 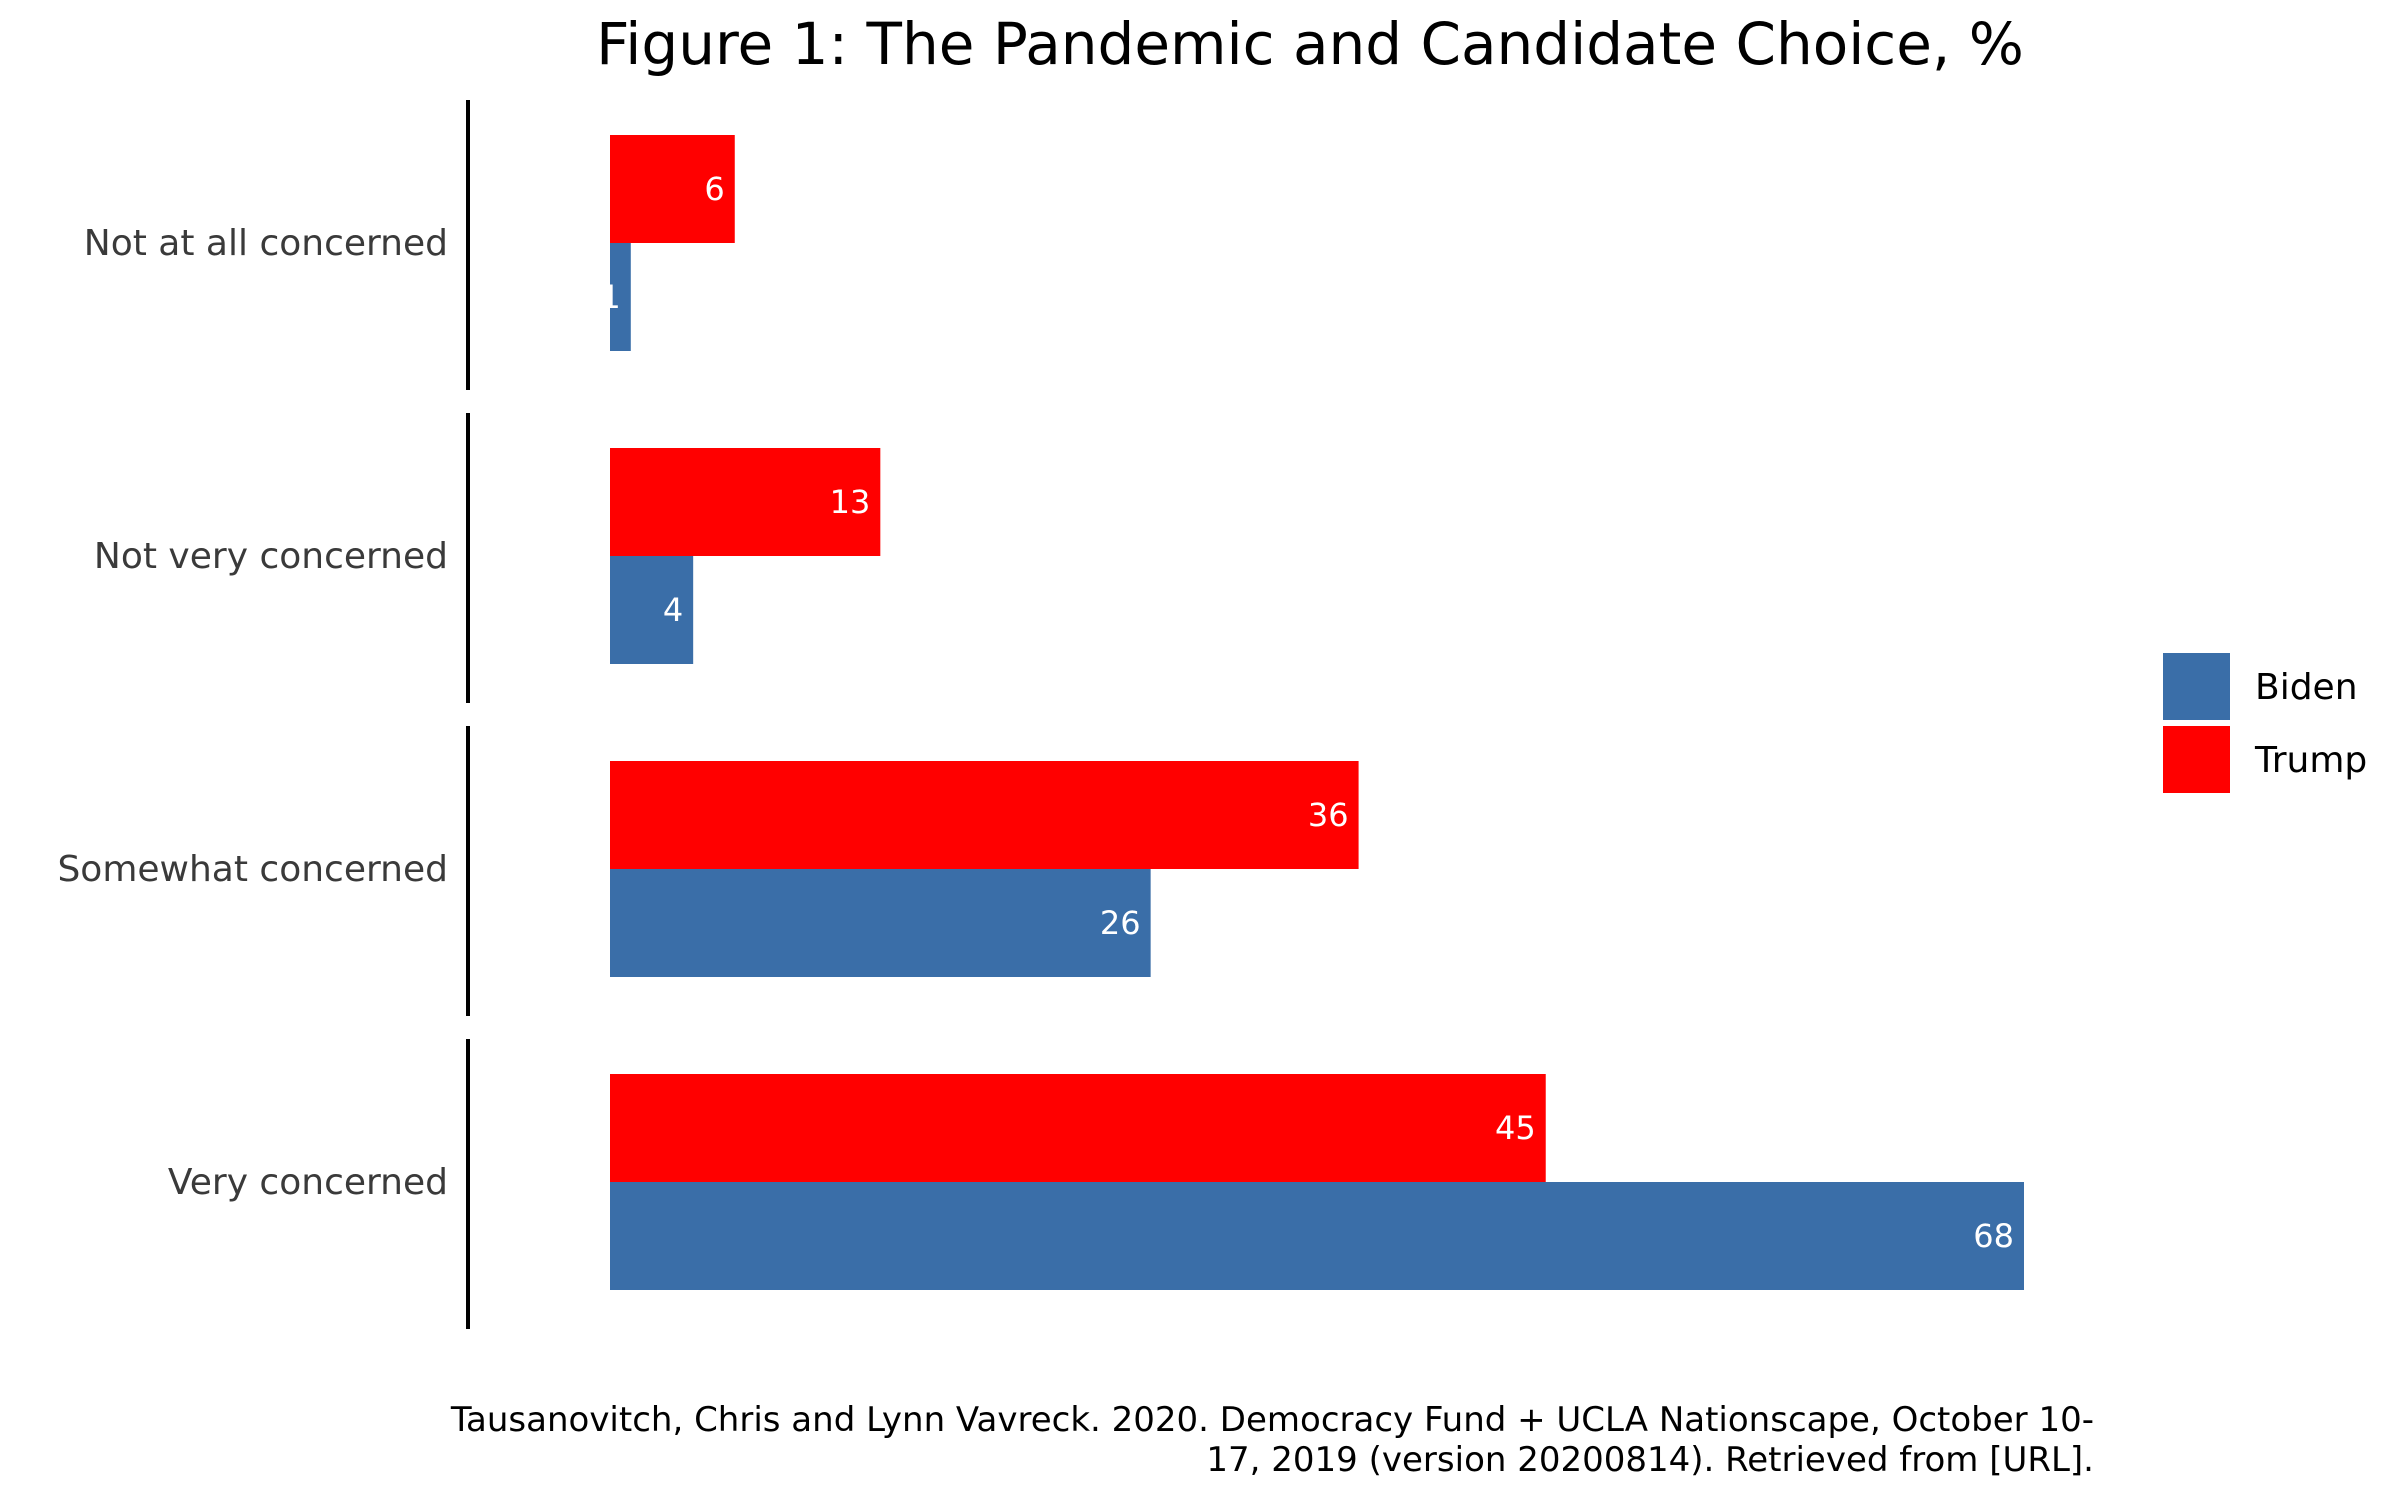 I want to click on bar-biden-not-at-all-concerned, so click(x=620, y=297).